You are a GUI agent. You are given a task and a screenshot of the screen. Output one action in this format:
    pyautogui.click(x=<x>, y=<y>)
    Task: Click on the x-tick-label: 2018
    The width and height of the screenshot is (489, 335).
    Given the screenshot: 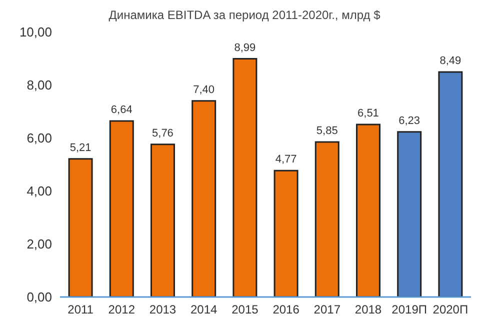 What is the action you would take?
    pyautogui.click(x=368, y=309)
    